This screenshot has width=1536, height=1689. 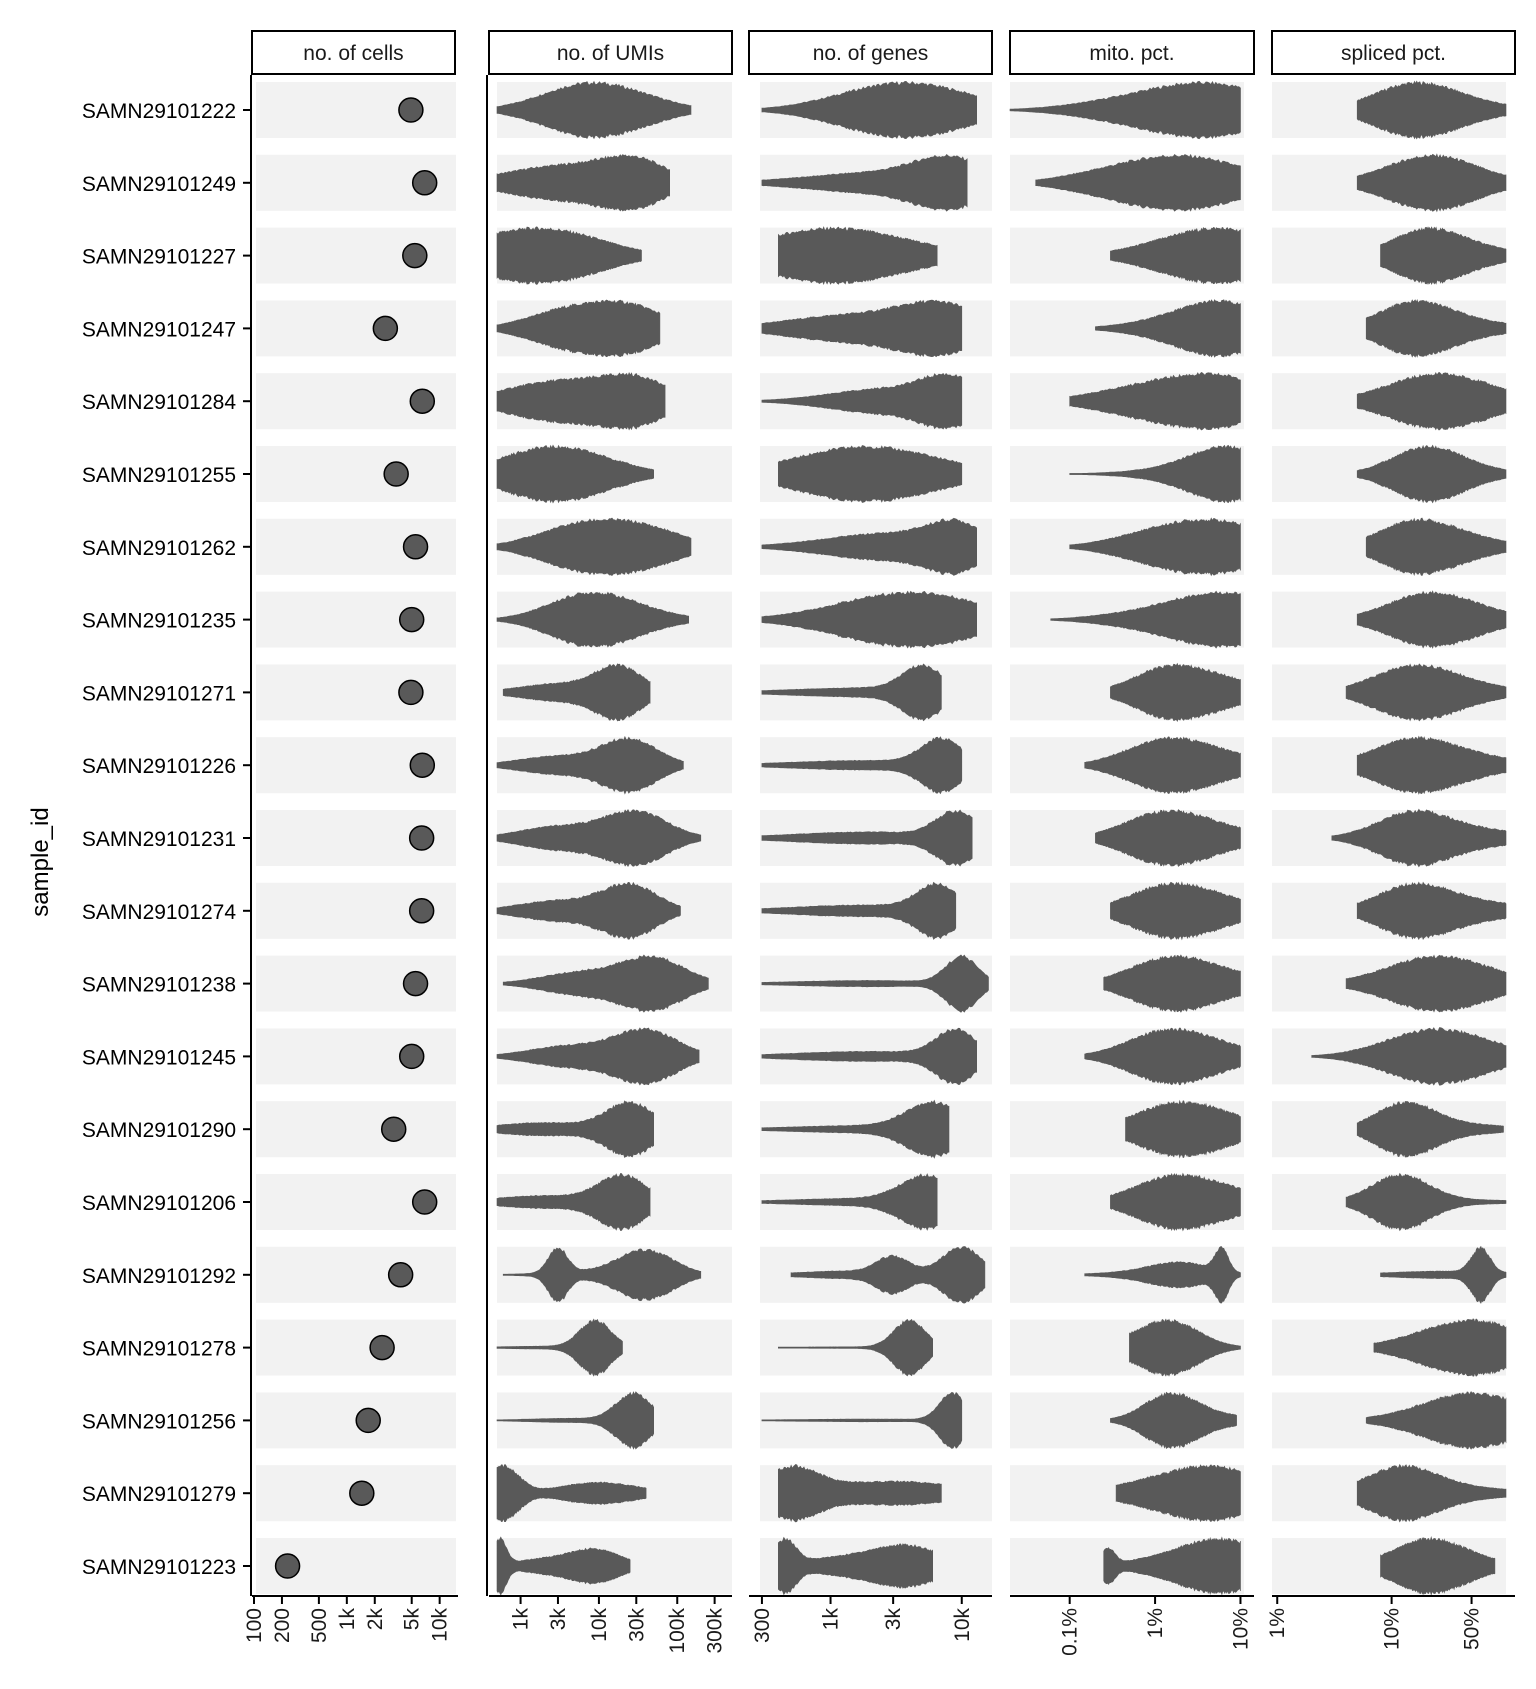 I want to click on panel-title: no. of cells, so click(x=353, y=53).